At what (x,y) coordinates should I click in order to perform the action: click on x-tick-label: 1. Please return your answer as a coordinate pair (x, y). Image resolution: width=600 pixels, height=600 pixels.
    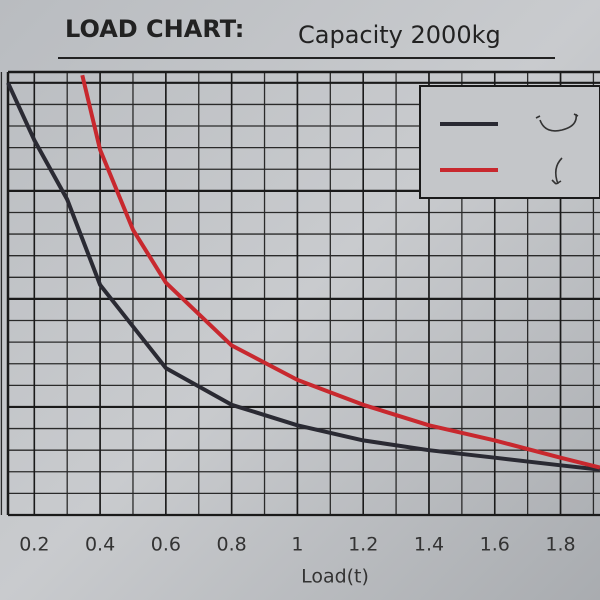
    Looking at the image, I should click on (297, 545).